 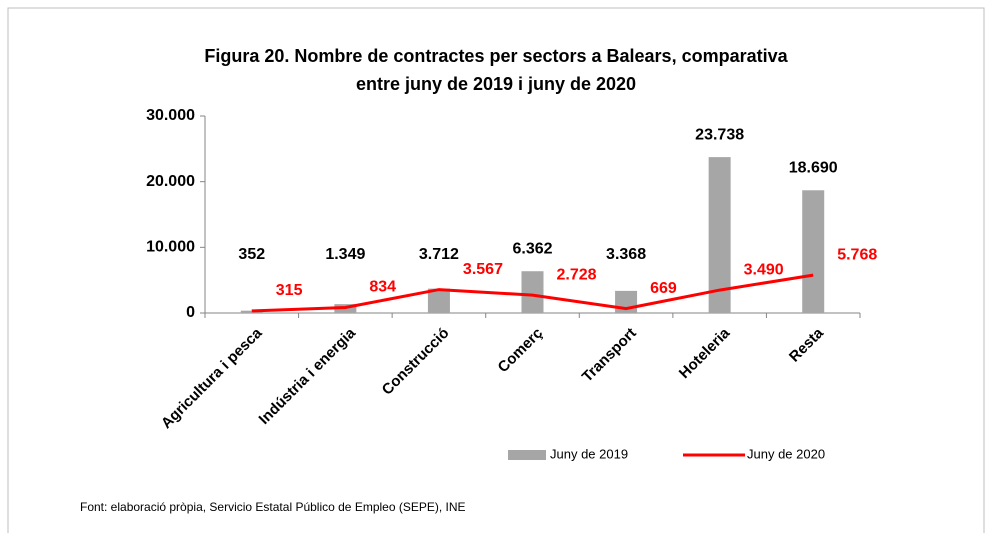 What do you see at coordinates (764, 269) in the screenshot?
I see `line-value-label: 3.490` at bounding box center [764, 269].